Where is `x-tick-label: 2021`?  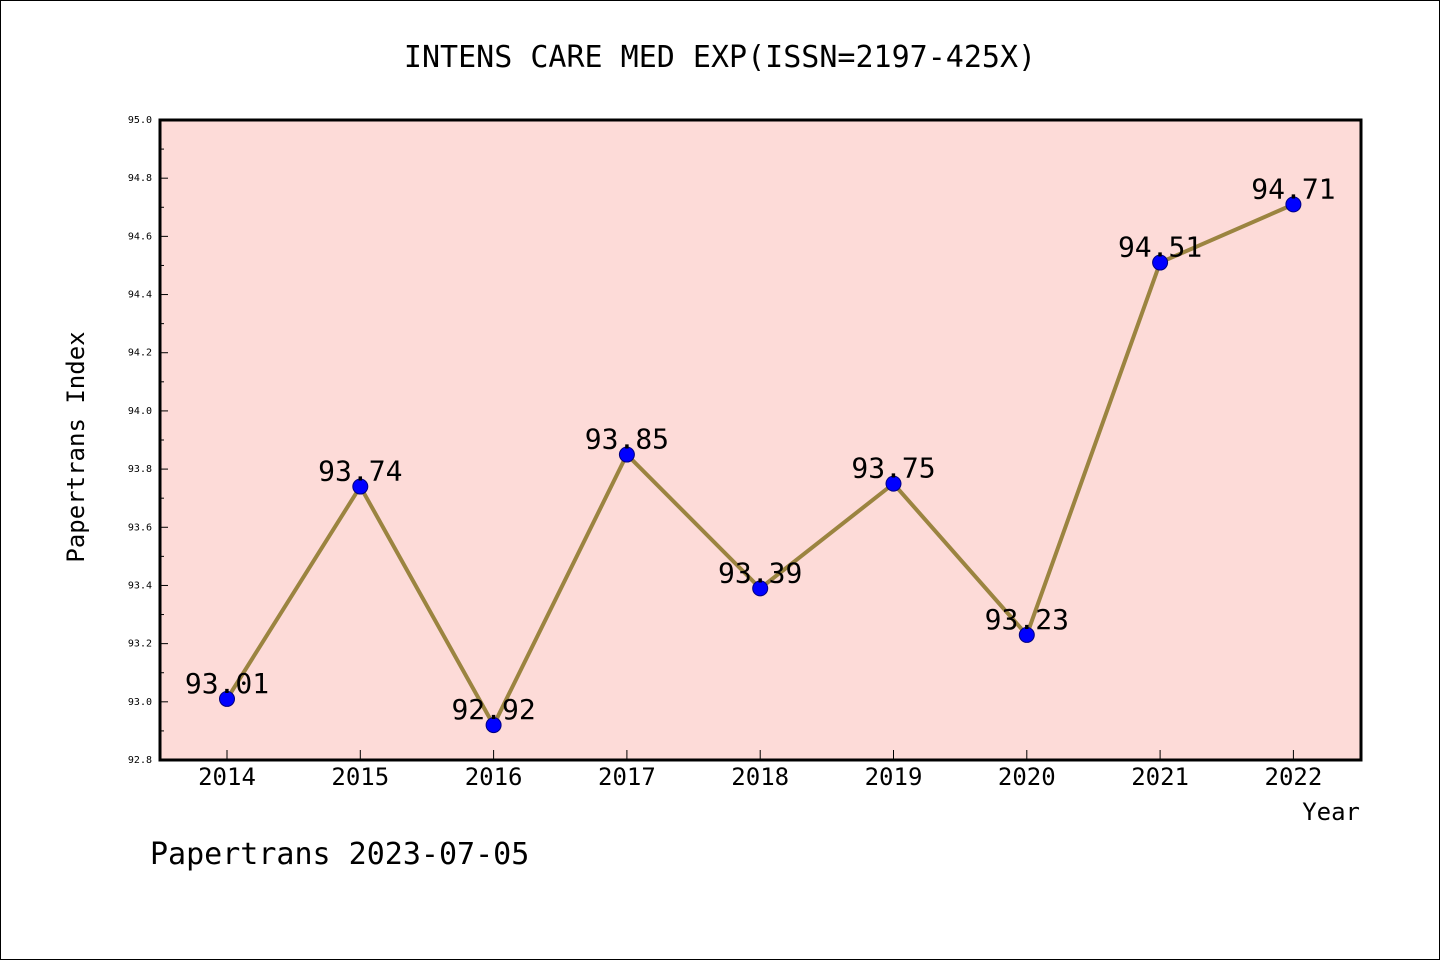 x-tick-label: 2021 is located at coordinates (1160, 777).